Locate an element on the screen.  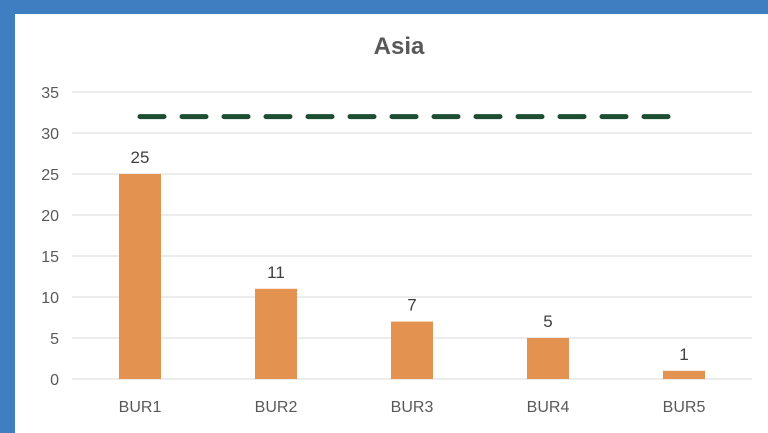
x-axis: BUR1 BUR2 BUR3 BUR4 BUR5 is located at coordinates (412, 407).